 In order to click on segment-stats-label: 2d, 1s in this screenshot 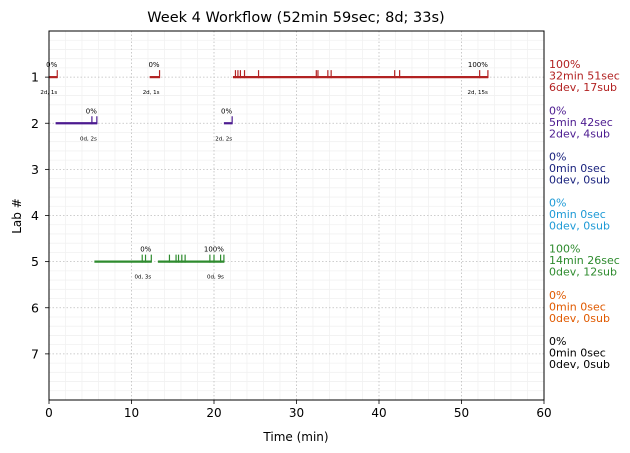, I will do `click(151, 93)`.